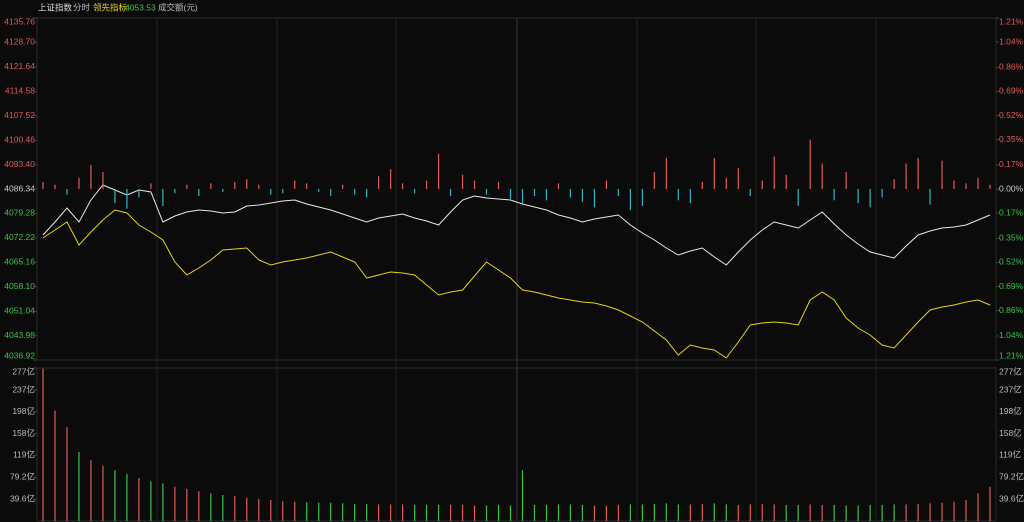 This screenshot has width=1024, height=522. What do you see at coordinates (19, 262) in the screenshot?
I see `y-tick-label: 4065.16` at bounding box center [19, 262].